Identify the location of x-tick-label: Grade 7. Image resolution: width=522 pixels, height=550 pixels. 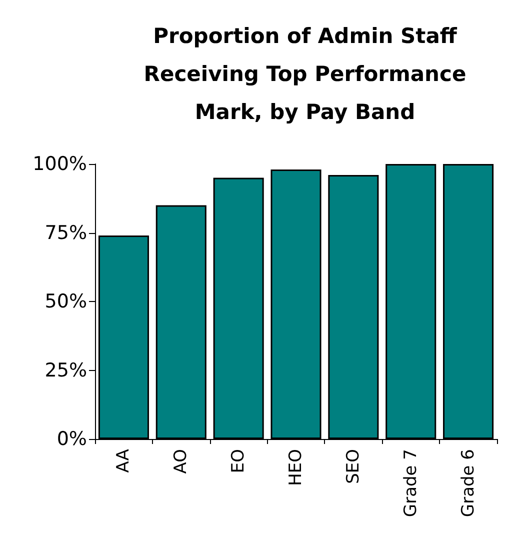
(410, 483).